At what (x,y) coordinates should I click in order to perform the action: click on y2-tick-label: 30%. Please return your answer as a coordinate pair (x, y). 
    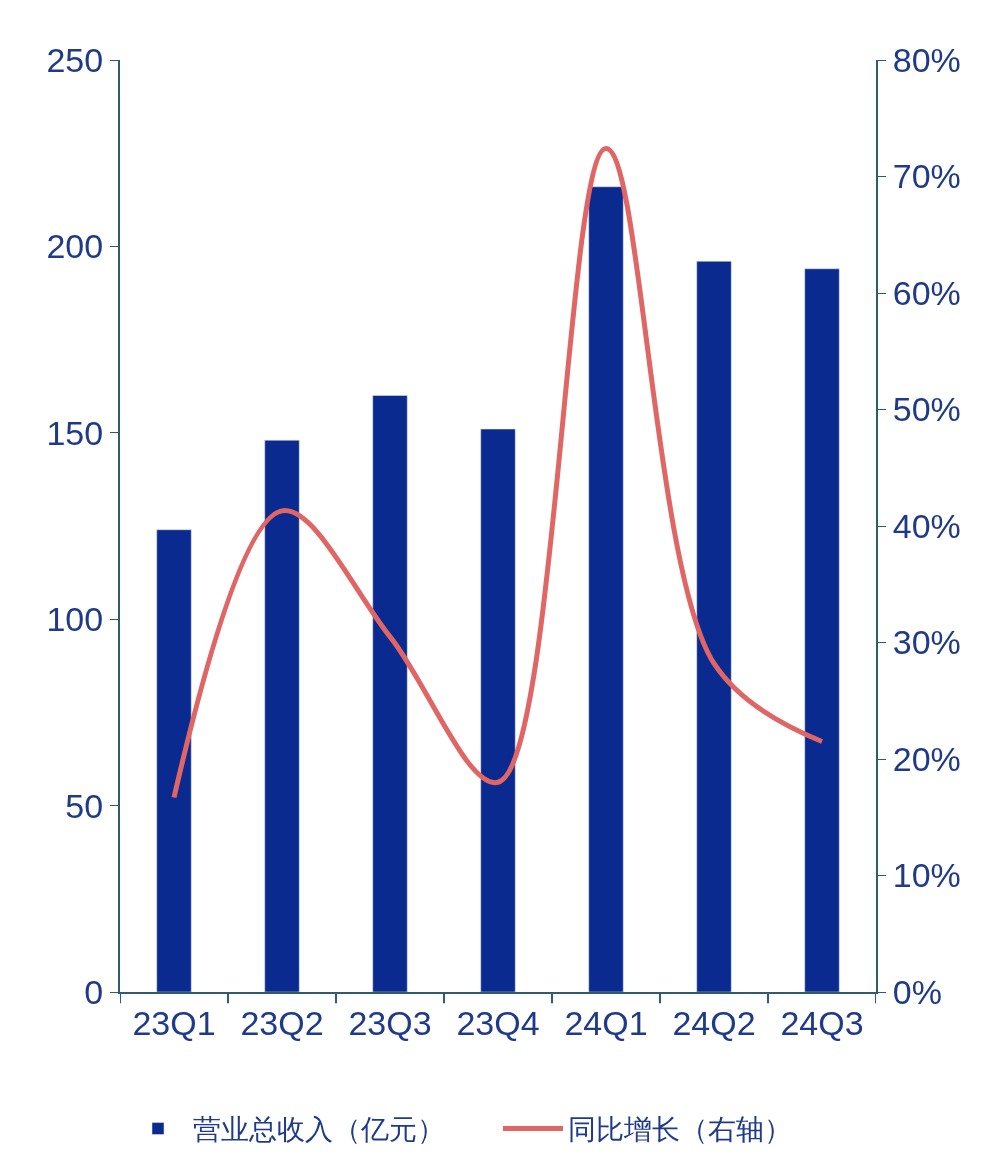
    Looking at the image, I should click on (926, 642).